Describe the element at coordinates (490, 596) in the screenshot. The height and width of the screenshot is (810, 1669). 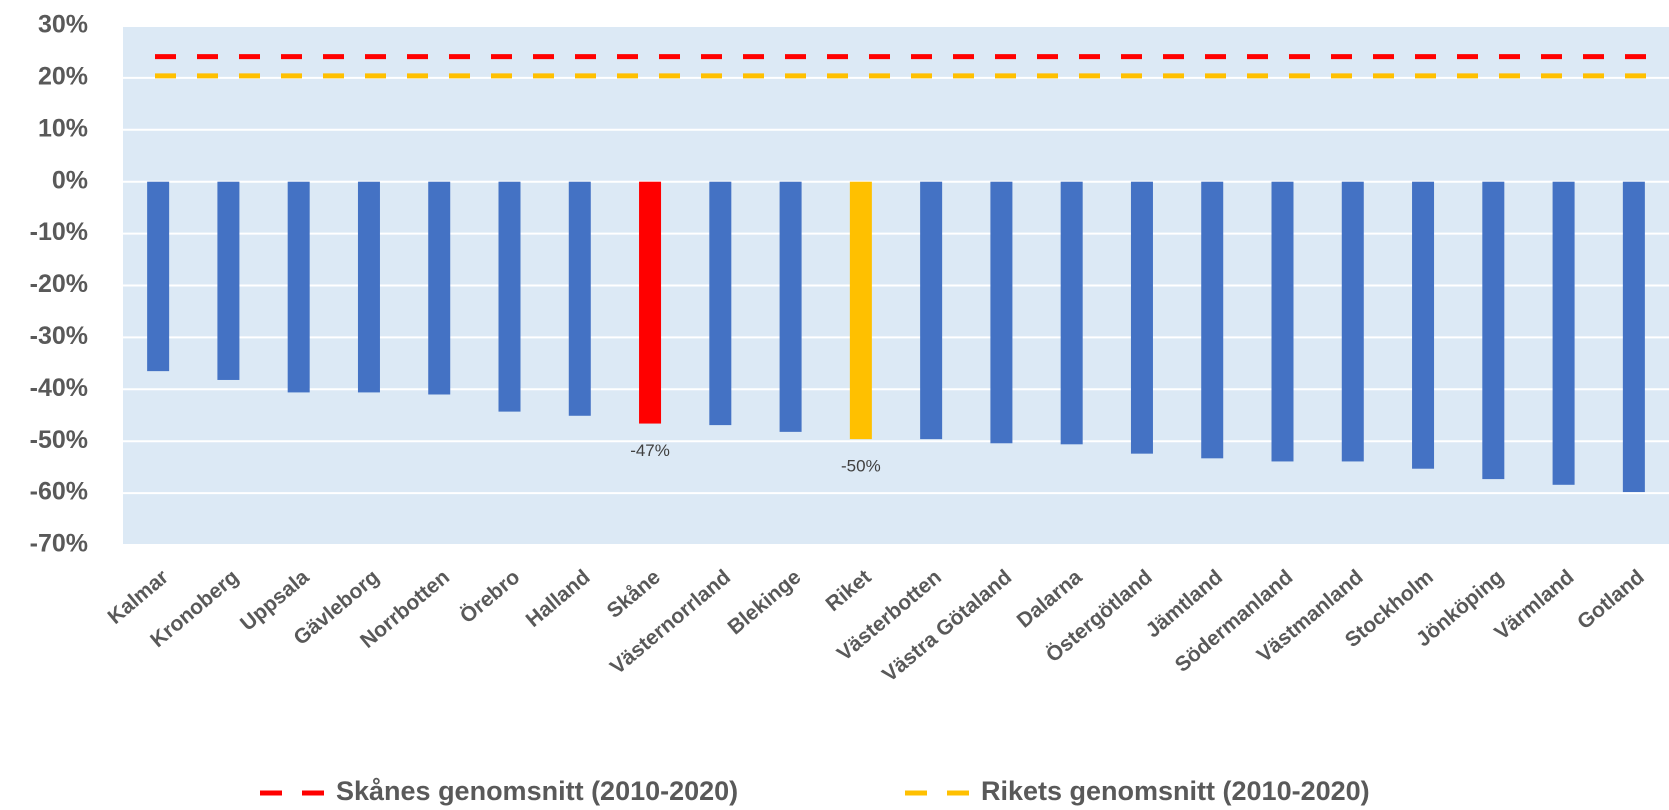
I see `x-tick-label: Örebro` at that location.